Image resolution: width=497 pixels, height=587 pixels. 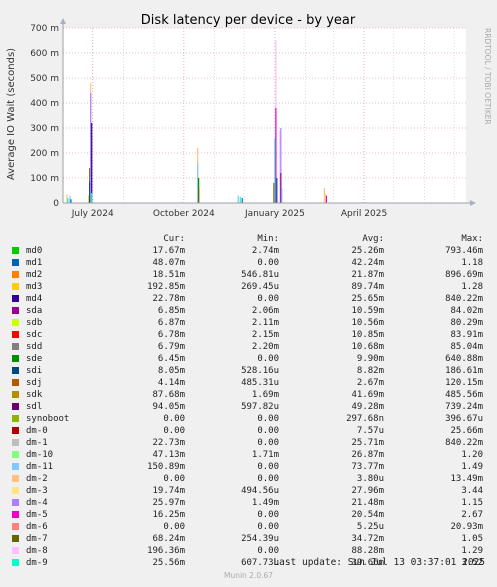 I want to click on legend-avg-value: 8.82m, so click(x=370, y=371).